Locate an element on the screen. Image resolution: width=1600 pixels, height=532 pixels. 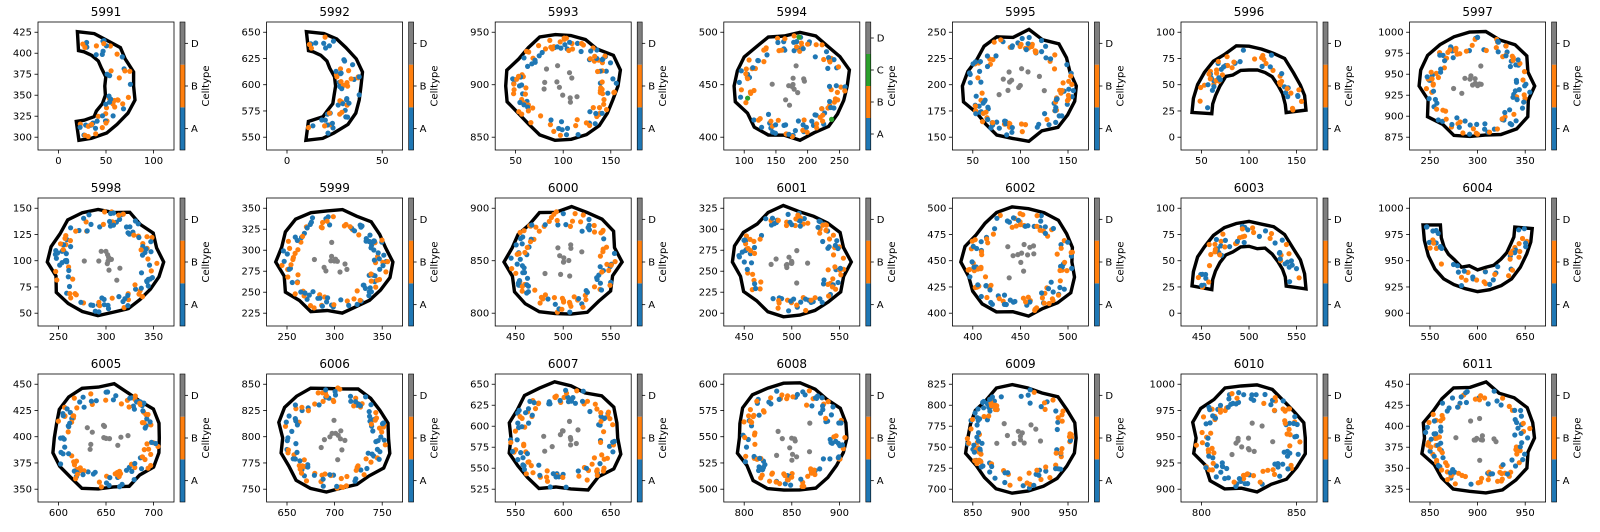
x-tick-label: 650 is located at coordinates (105, 513).